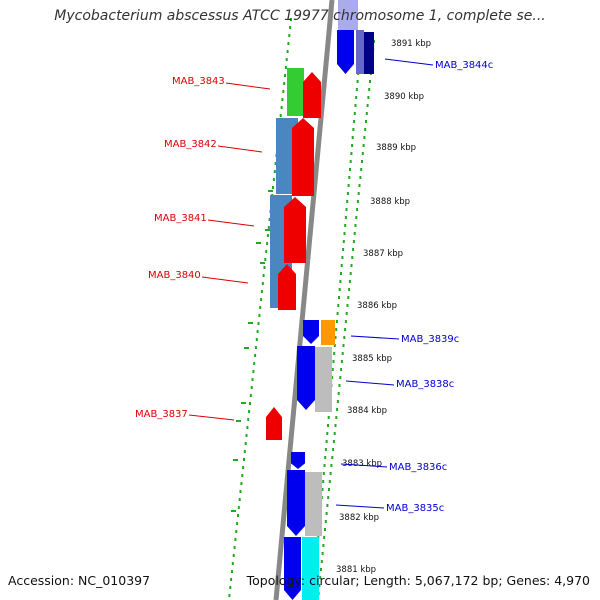 This screenshot has width=600, height=600. I want to click on scale-tick-label: 3884 kbp, so click(367, 411).